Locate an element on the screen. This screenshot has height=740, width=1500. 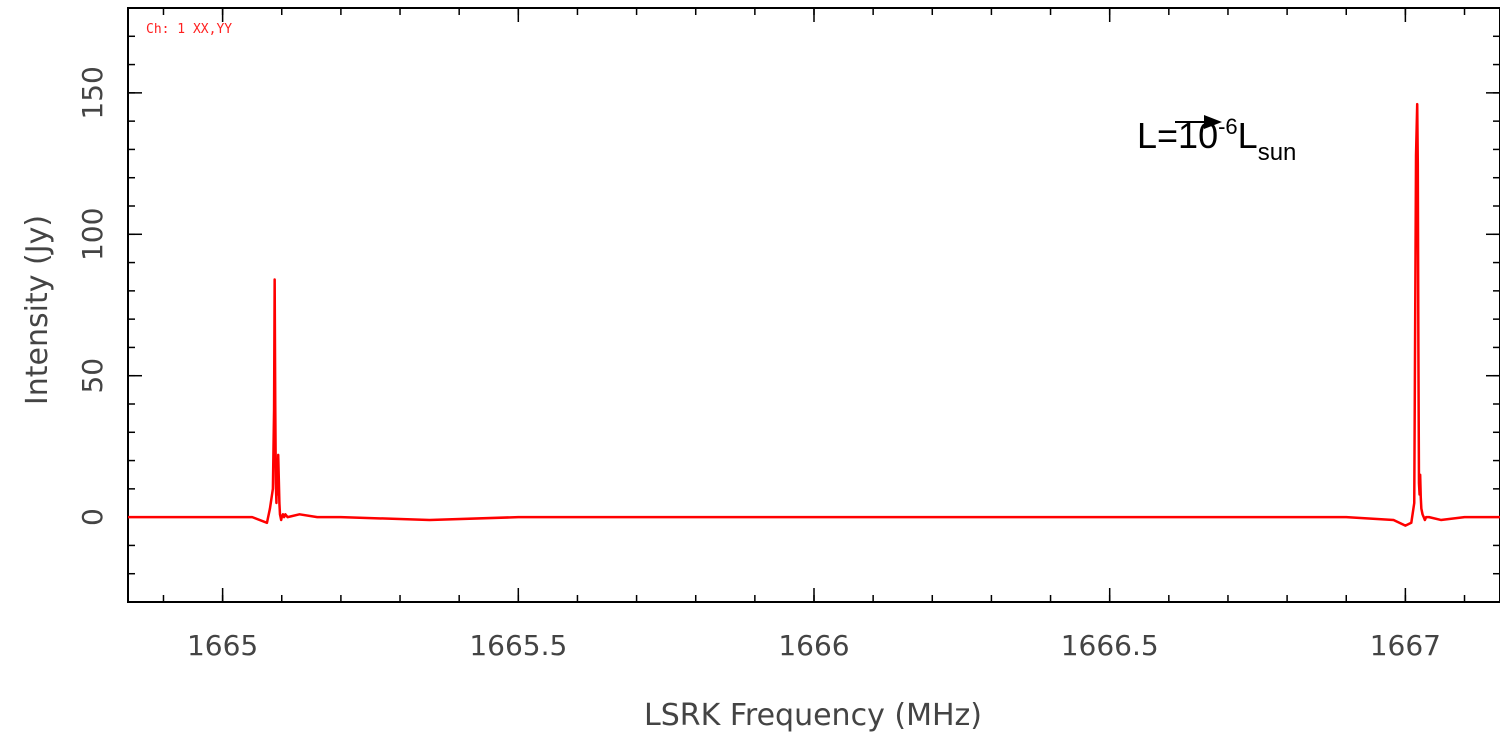
x-tick-label: 1665.5 is located at coordinates (518, 645).